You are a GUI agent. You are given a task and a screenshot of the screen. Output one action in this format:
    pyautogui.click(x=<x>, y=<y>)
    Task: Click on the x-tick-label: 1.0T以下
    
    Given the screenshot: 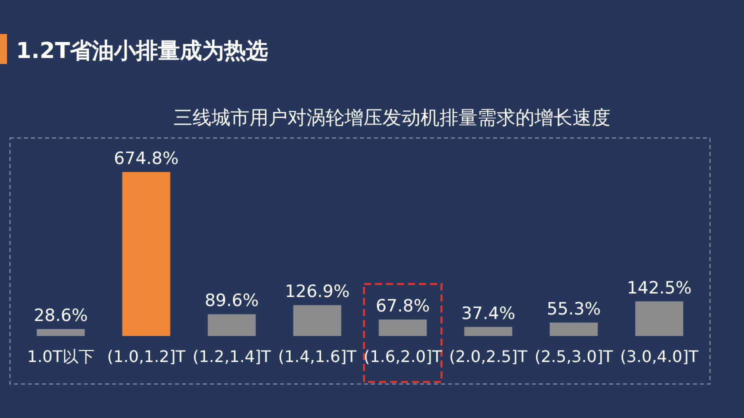 What is the action you would take?
    pyautogui.click(x=60, y=356)
    